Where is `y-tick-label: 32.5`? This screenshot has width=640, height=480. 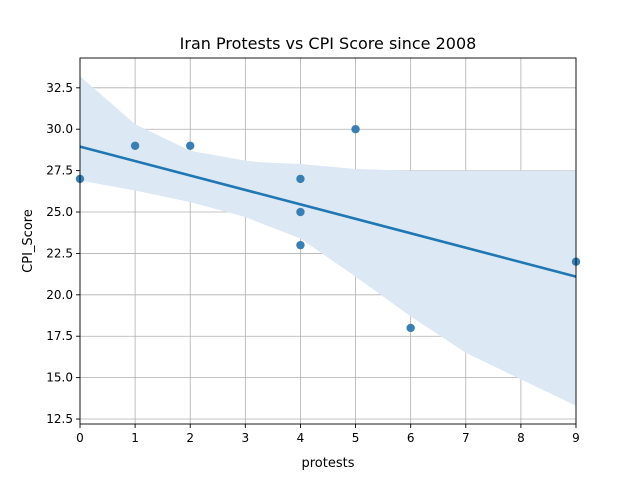 y-tick-label: 32.5 is located at coordinates (59, 88).